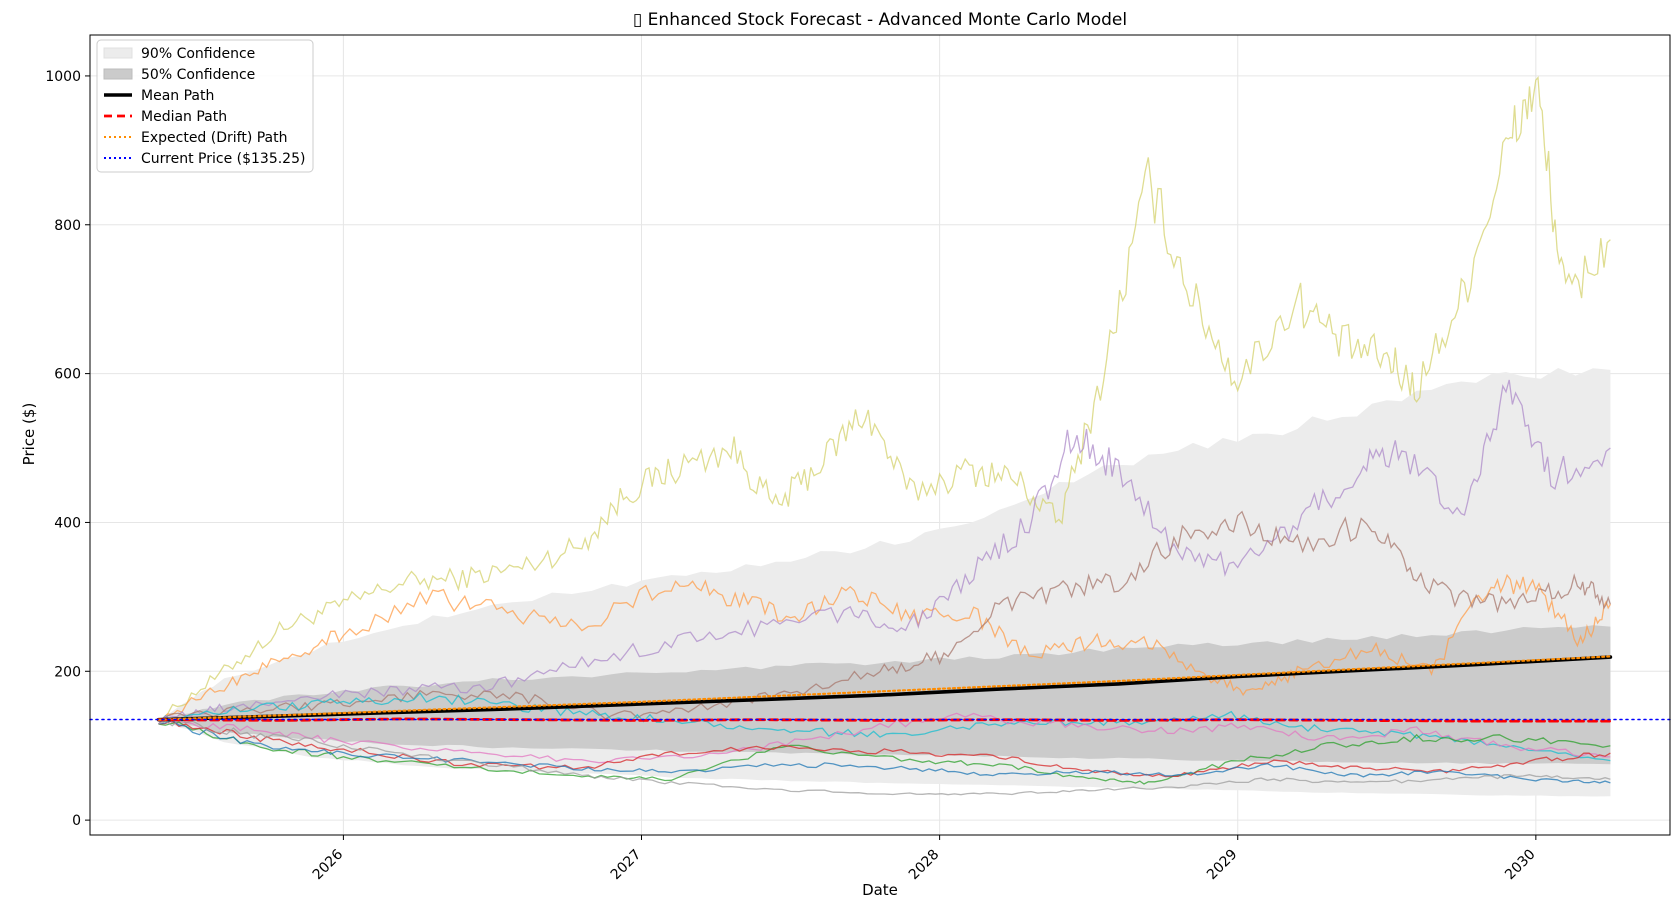 The height and width of the screenshot is (902, 1680). Describe the element at coordinates (177, 96) in the screenshot. I see `legend-label-mean-path: Mean Path` at that location.